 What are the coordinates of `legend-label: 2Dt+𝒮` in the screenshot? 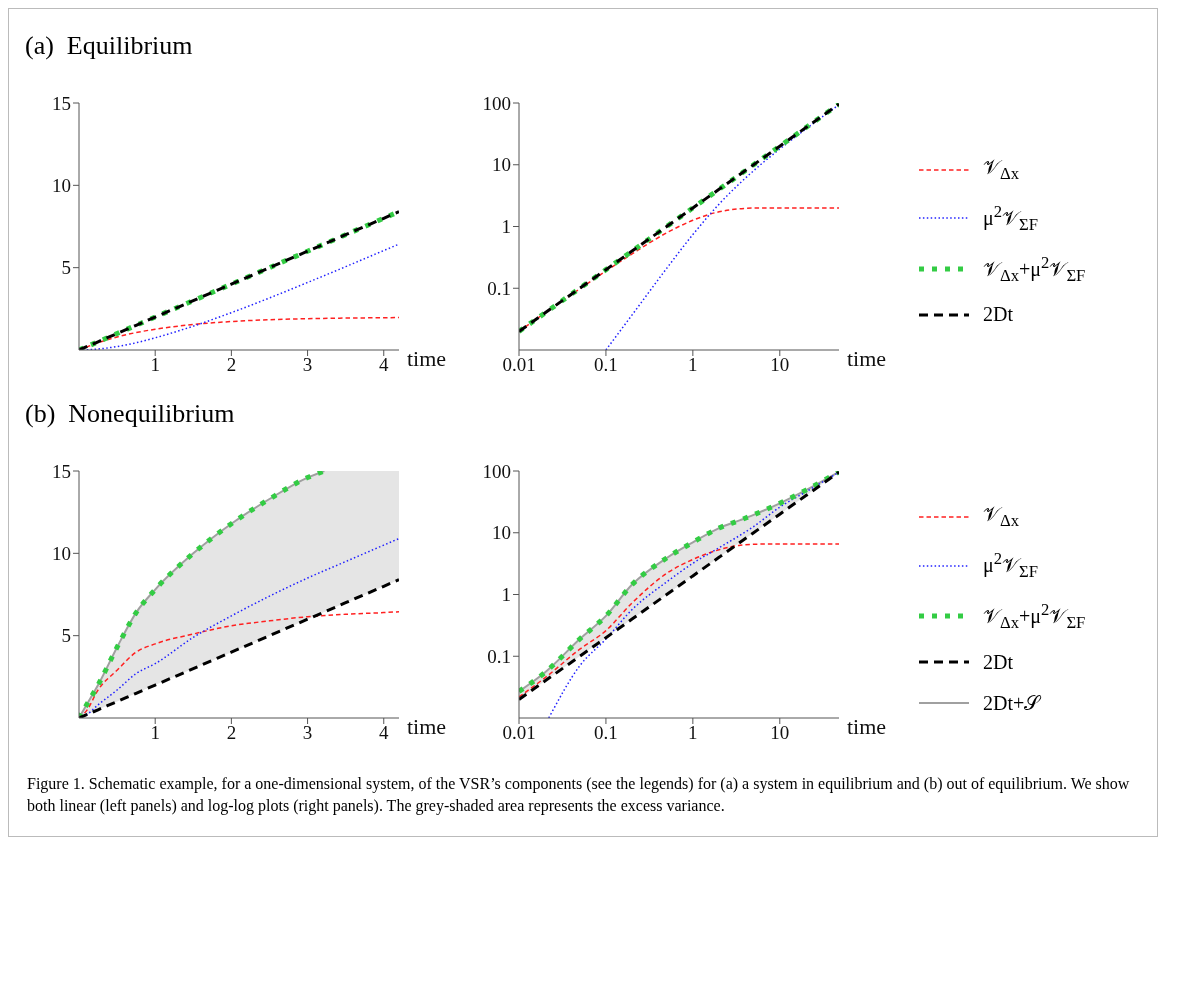 It's located at (1011, 703).